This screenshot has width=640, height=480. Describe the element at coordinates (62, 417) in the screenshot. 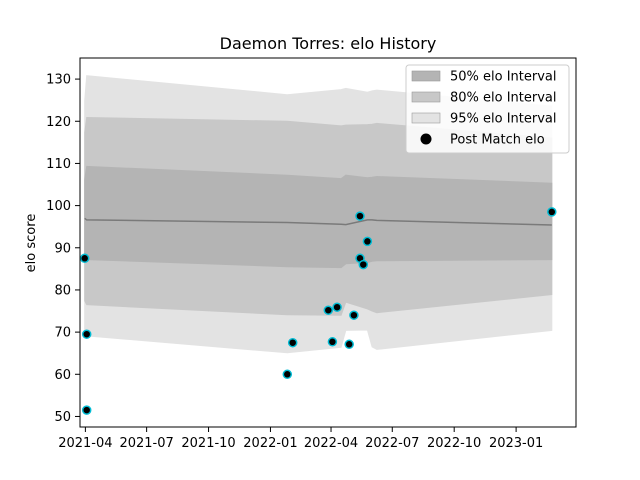

I see `y-tick-label: 50` at that location.